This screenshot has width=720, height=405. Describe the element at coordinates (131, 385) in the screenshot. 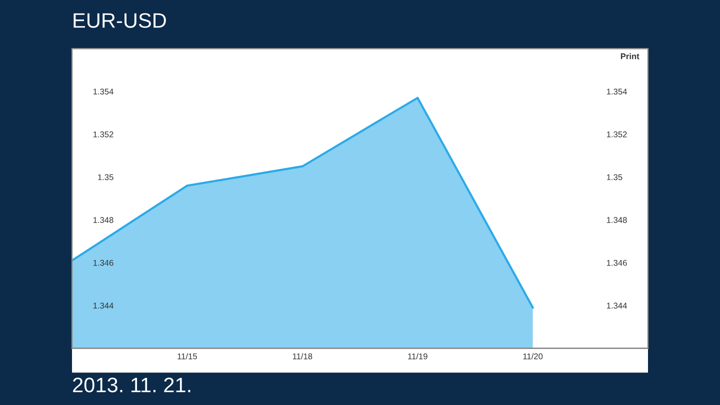

I see `text: 2013. 11. 21.` at that location.